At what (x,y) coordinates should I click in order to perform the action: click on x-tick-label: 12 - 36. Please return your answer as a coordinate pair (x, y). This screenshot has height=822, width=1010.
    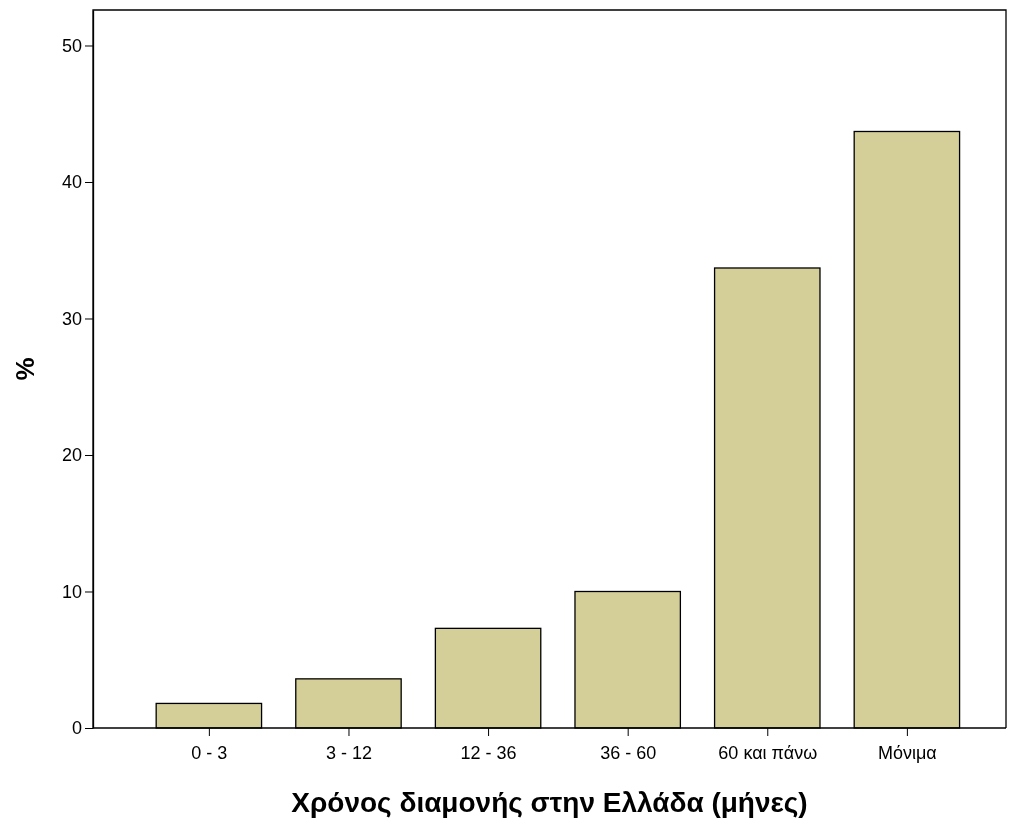
    Looking at the image, I should click on (488, 752).